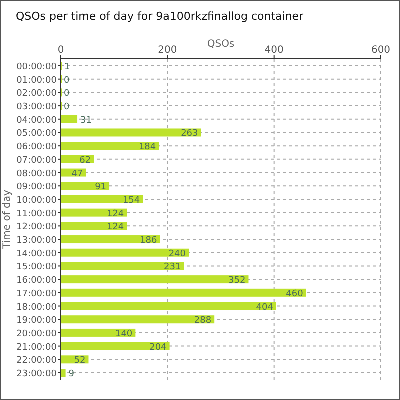  I want to click on y-tick-label: 20:00:00, so click(37, 334).